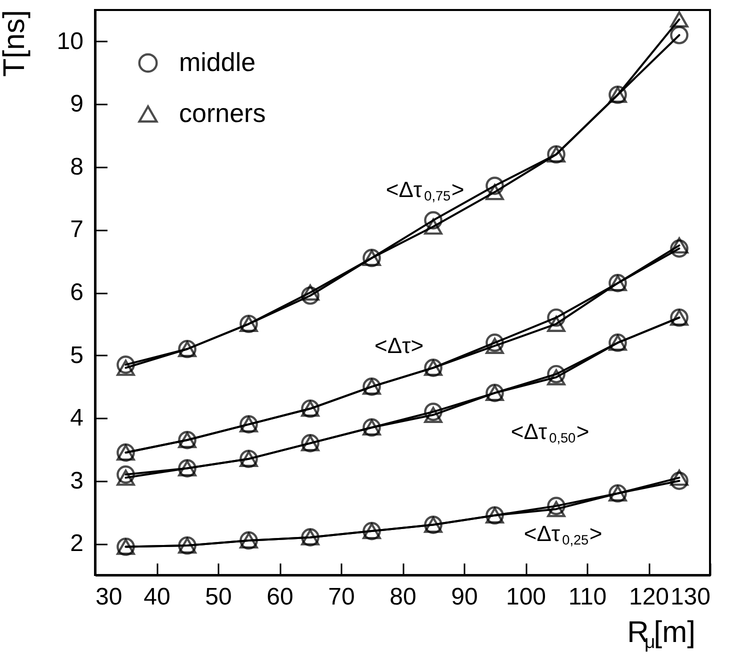 Image resolution: width=739 pixels, height=664 pixels. What do you see at coordinates (218, 597) in the screenshot?
I see `x-tick-label: 50` at bounding box center [218, 597].